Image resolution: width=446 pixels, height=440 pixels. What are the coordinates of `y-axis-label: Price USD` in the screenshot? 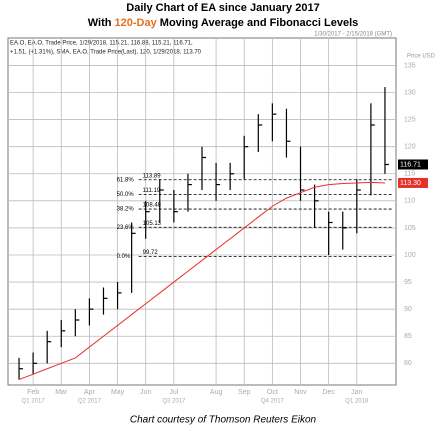 It's located at (421, 57).